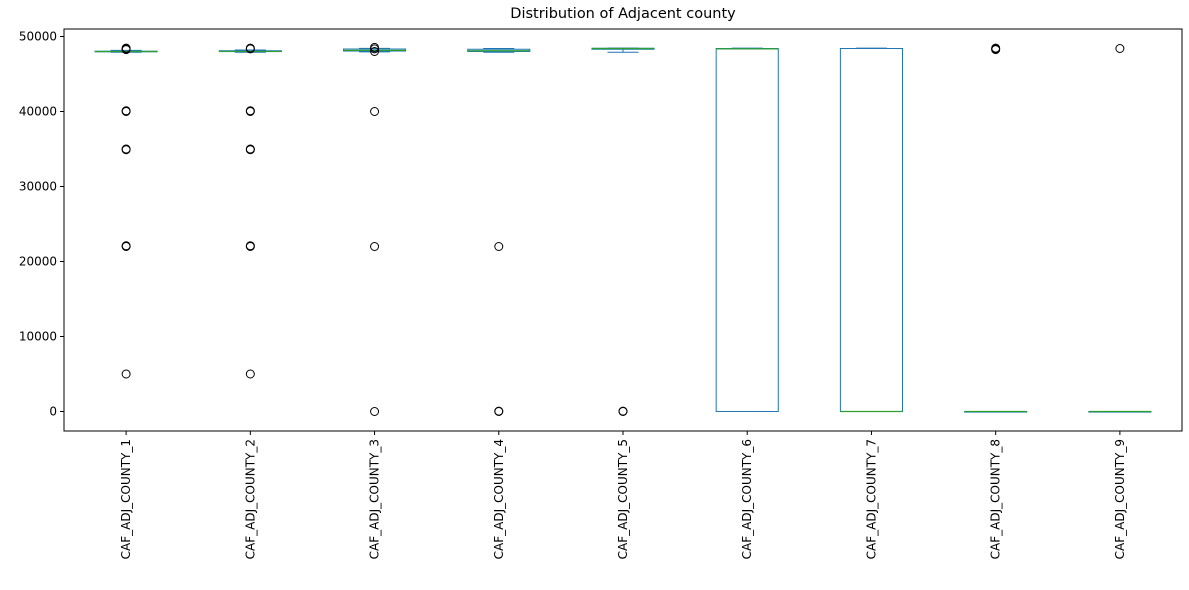 The height and width of the screenshot is (590, 1189). Describe the element at coordinates (38, 112) in the screenshot. I see `y-tick-label: 40000` at that location.